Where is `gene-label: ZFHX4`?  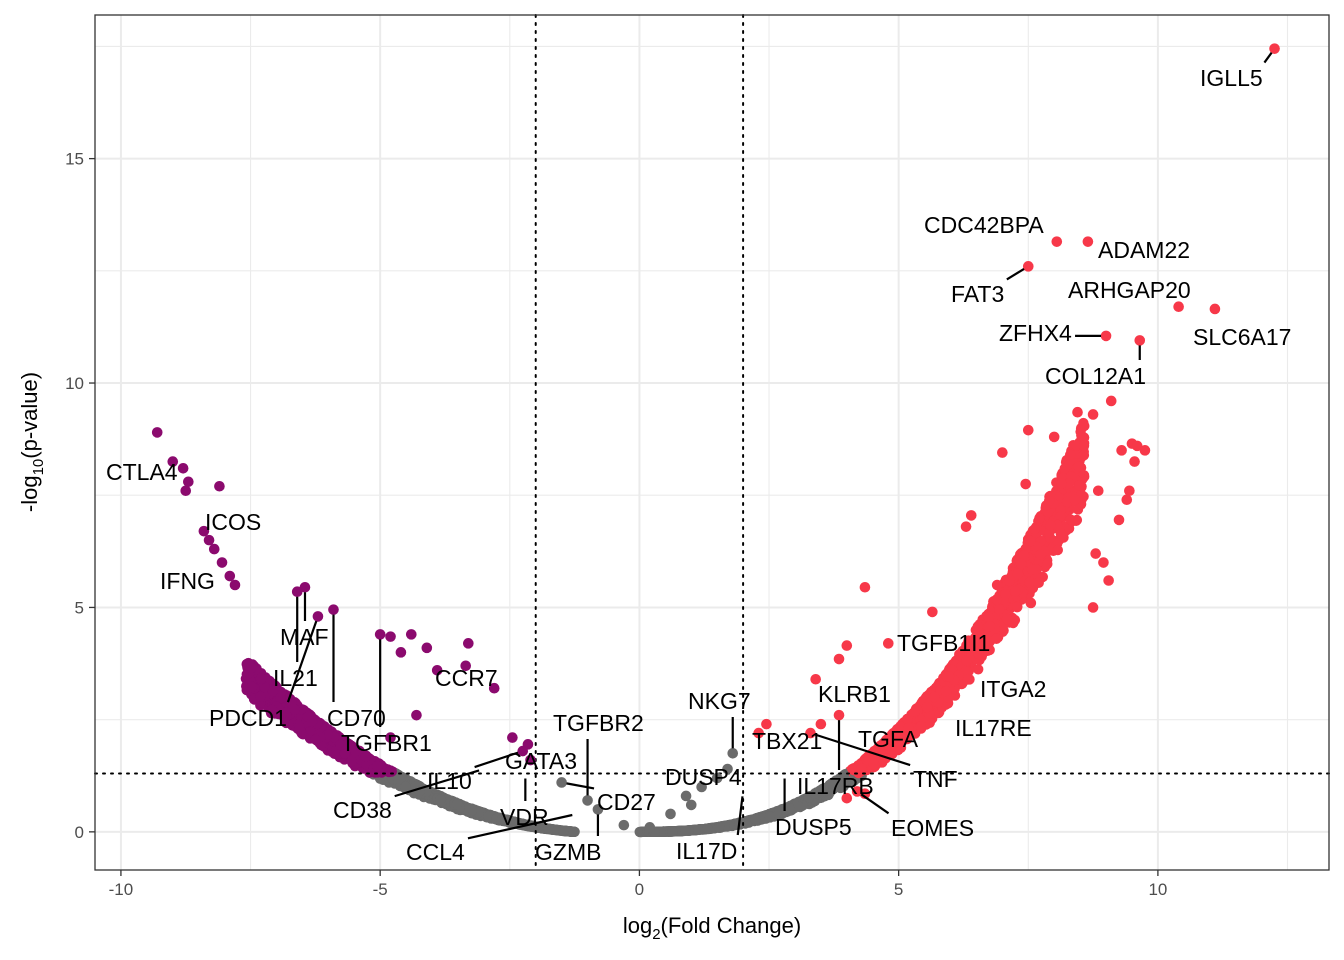 gene-label: ZFHX4 is located at coordinates (1035, 333).